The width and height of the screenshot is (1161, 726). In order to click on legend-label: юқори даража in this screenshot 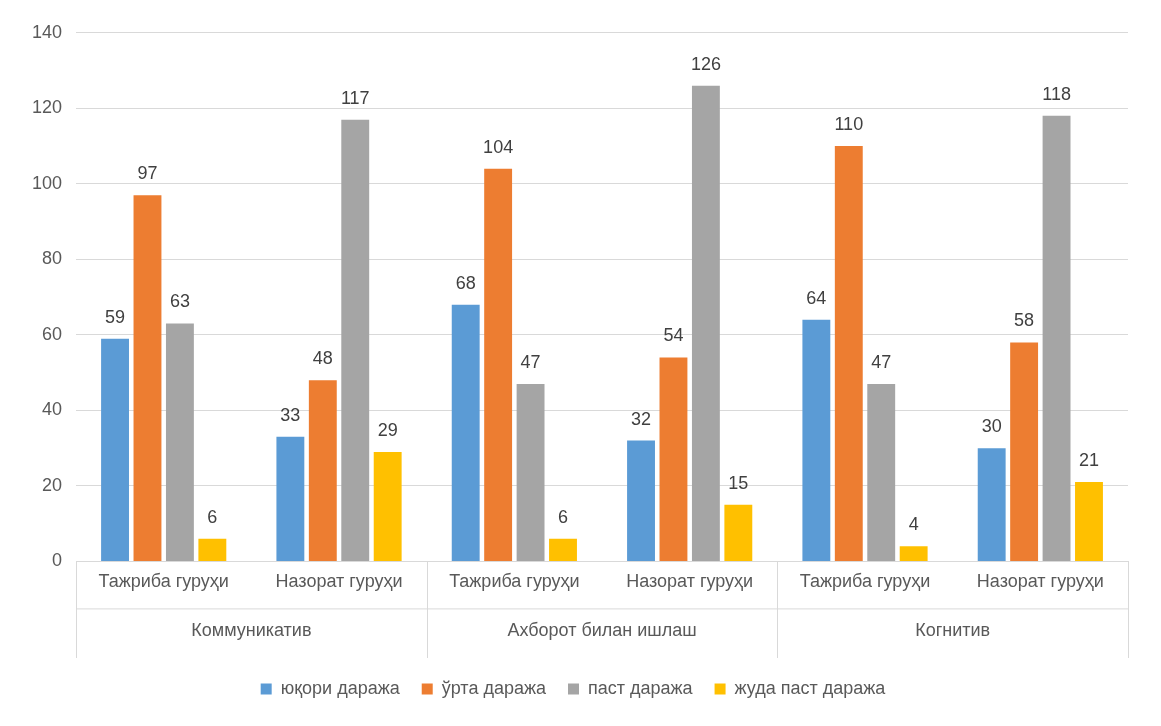, I will do `click(340, 687)`.